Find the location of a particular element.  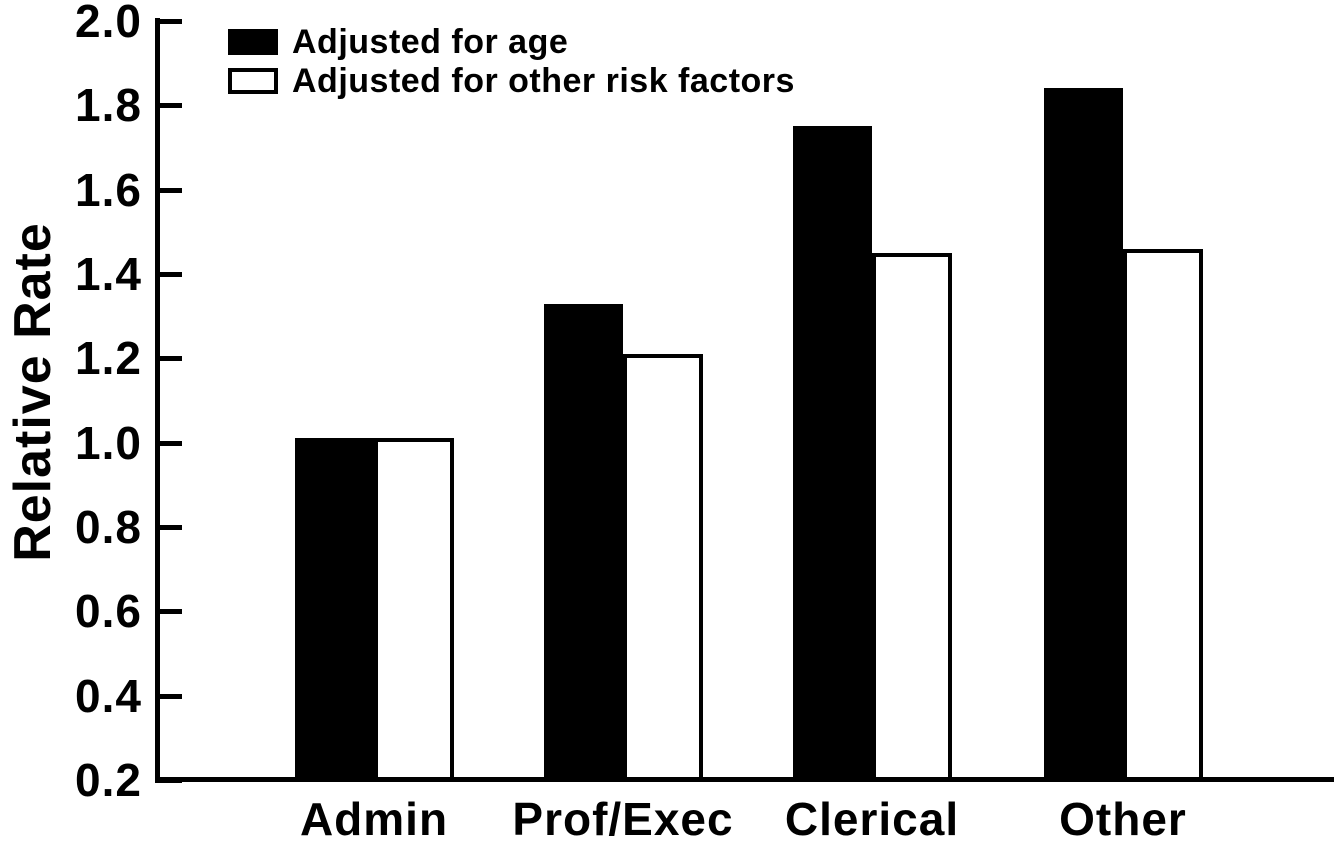

legend-swatch-open-icon is located at coordinates (253, 81).